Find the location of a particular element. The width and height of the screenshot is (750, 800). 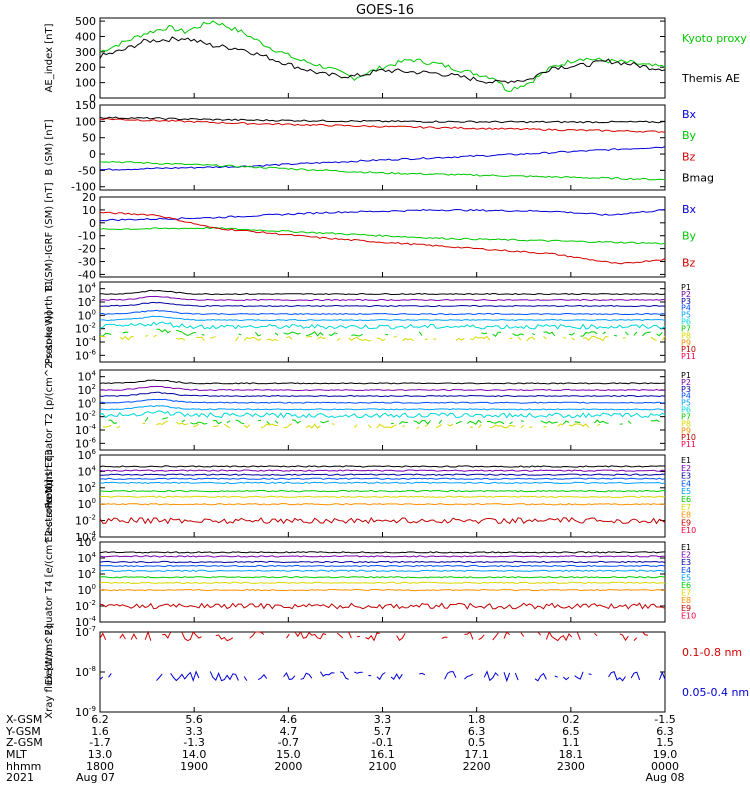

series-line-e6 is located at coordinates (382, 577).